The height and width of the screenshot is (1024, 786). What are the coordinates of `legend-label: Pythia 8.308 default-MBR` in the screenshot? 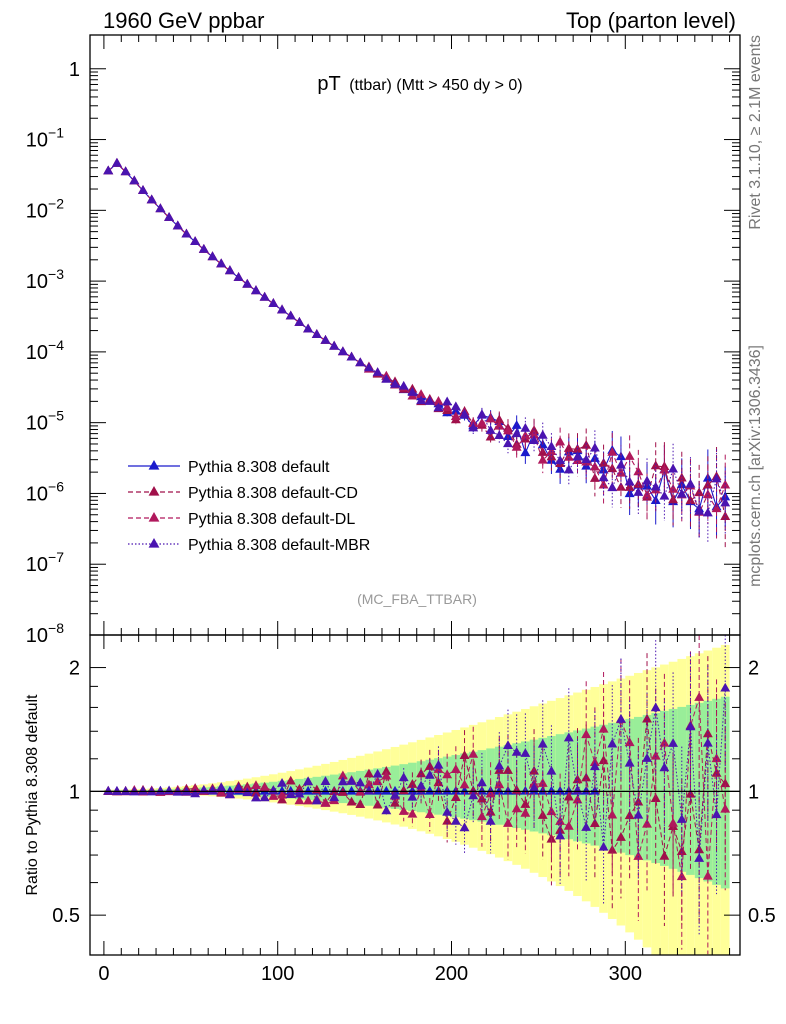 It's located at (279, 545).